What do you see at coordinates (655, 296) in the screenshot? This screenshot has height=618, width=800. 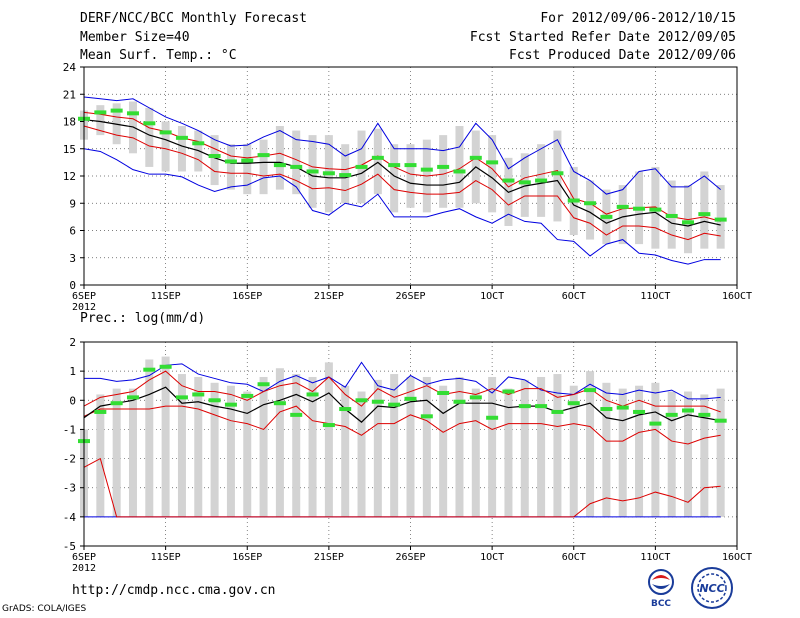 I see `x-tick-label: 11OCT` at bounding box center [655, 296].